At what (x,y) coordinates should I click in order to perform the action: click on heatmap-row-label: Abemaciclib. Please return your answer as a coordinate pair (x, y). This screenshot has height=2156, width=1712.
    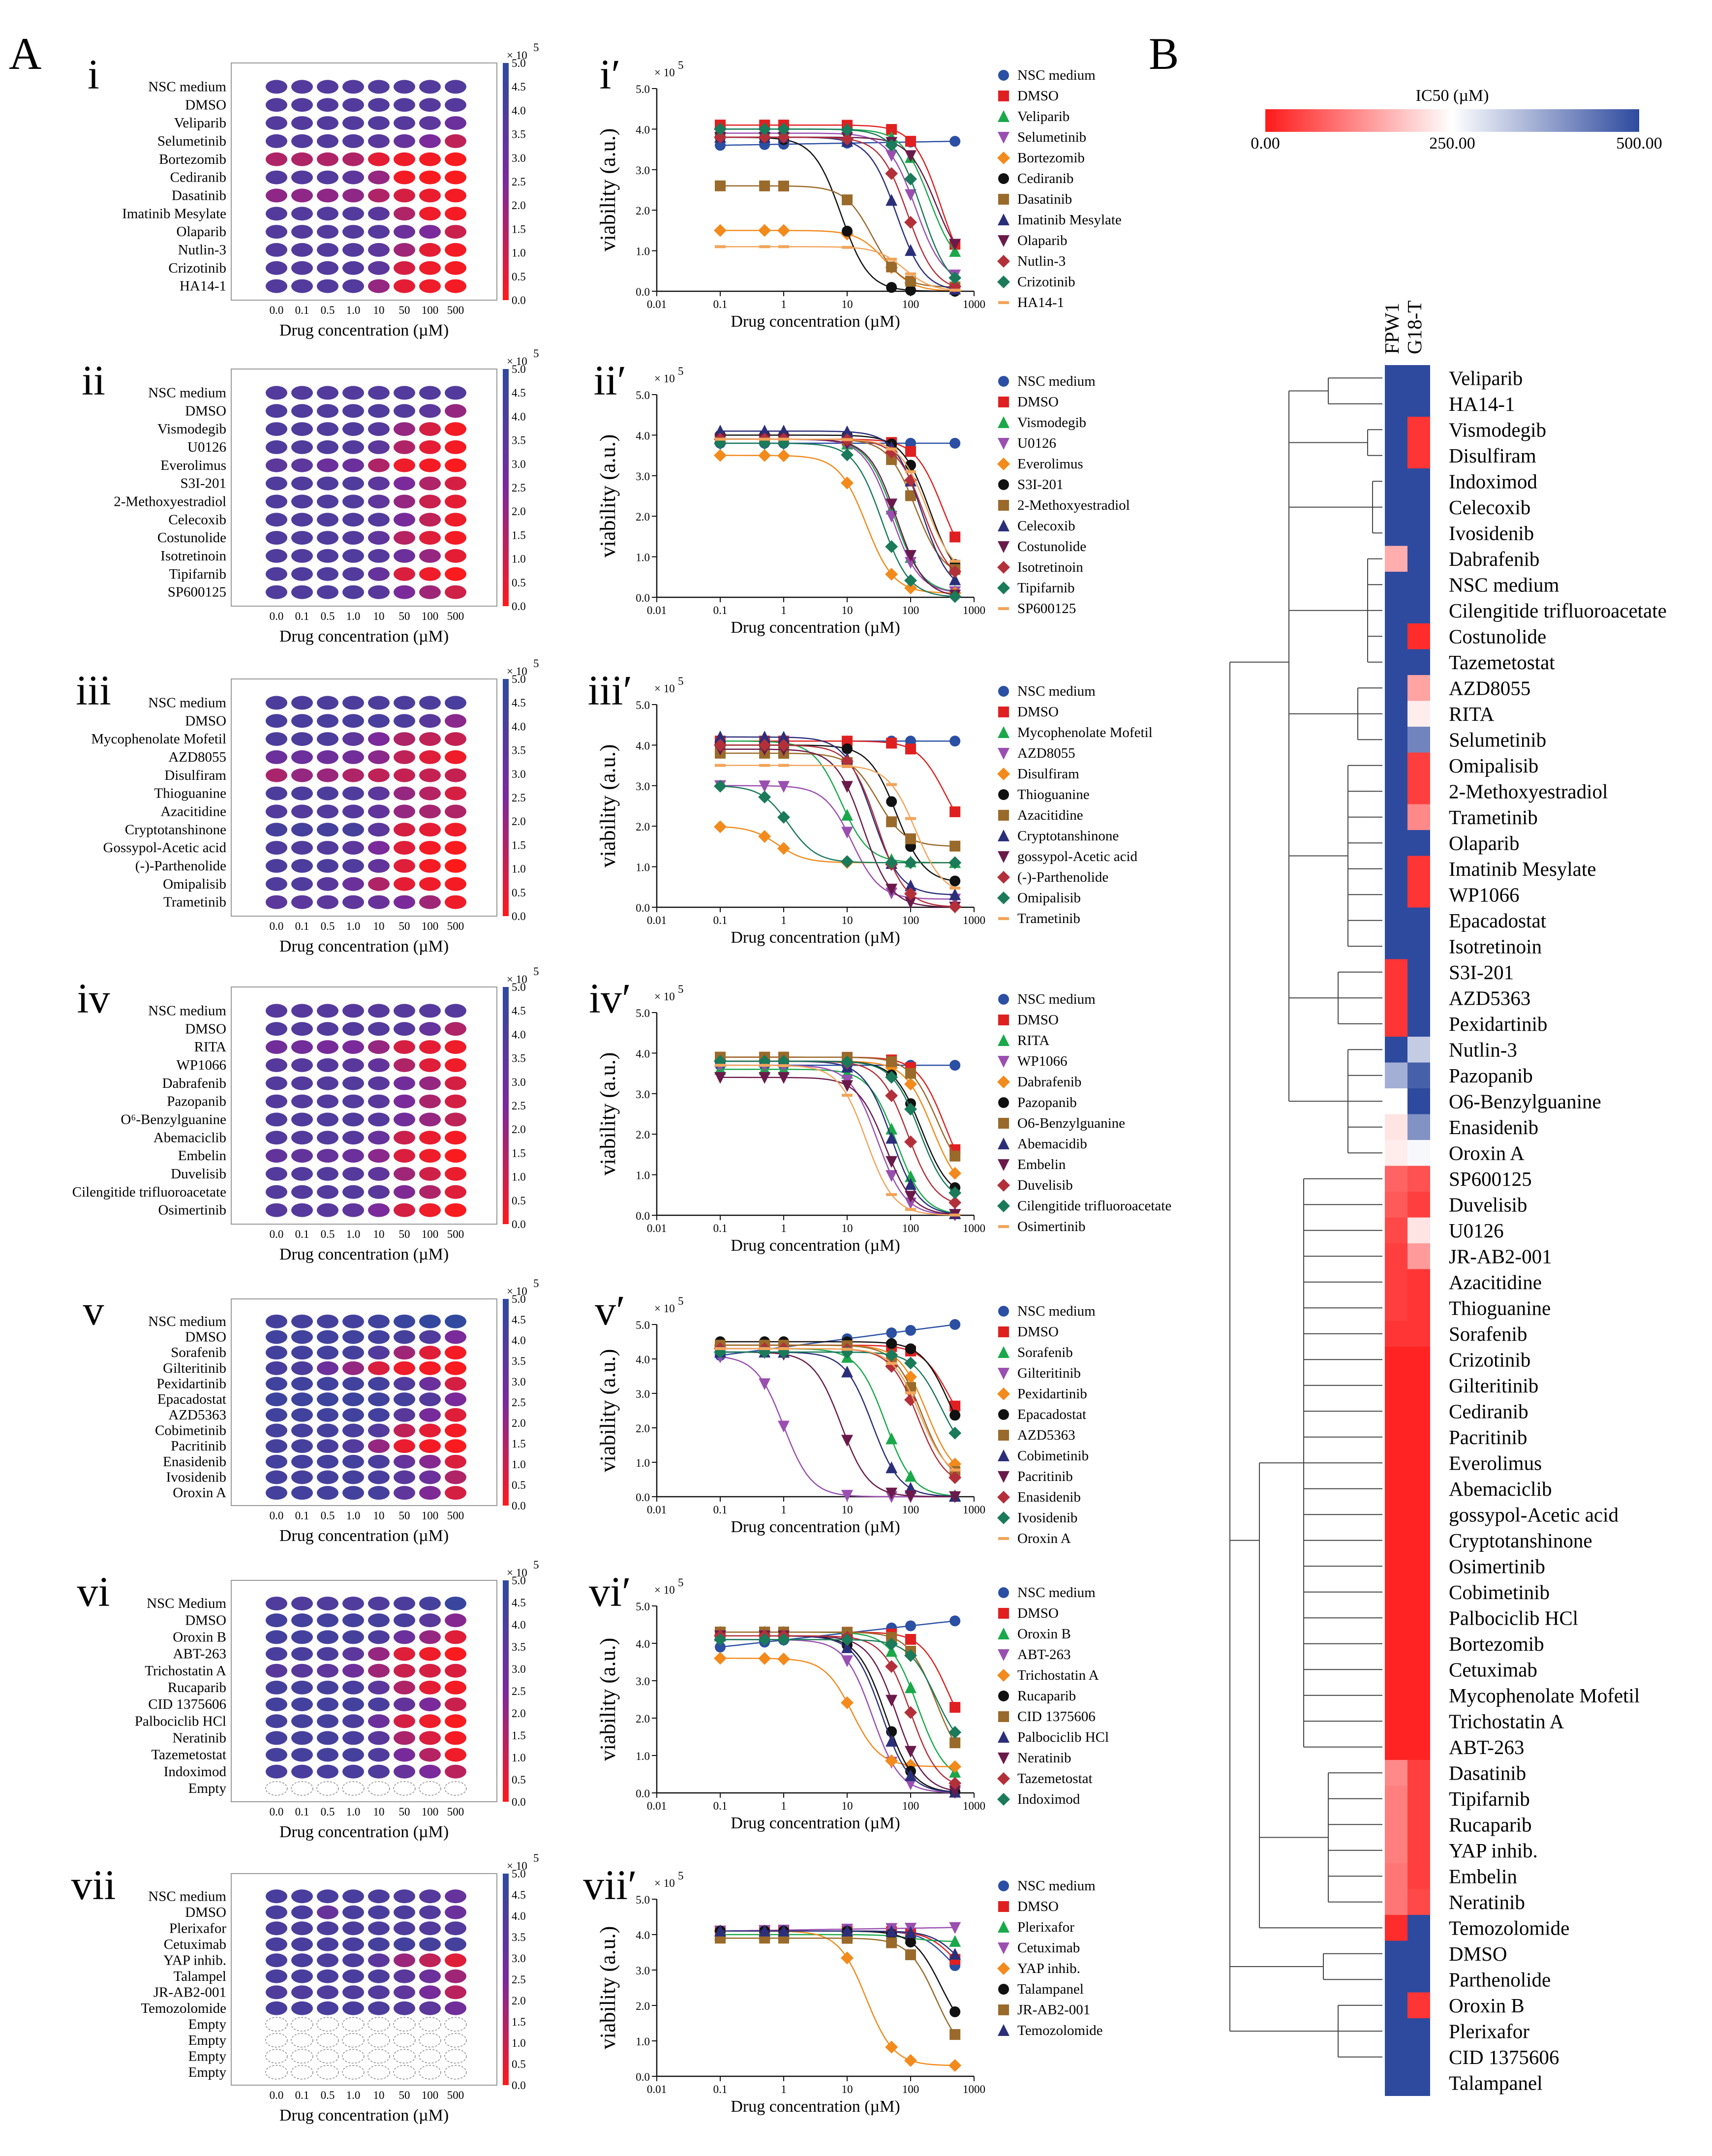
    Looking at the image, I should click on (1501, 1489).